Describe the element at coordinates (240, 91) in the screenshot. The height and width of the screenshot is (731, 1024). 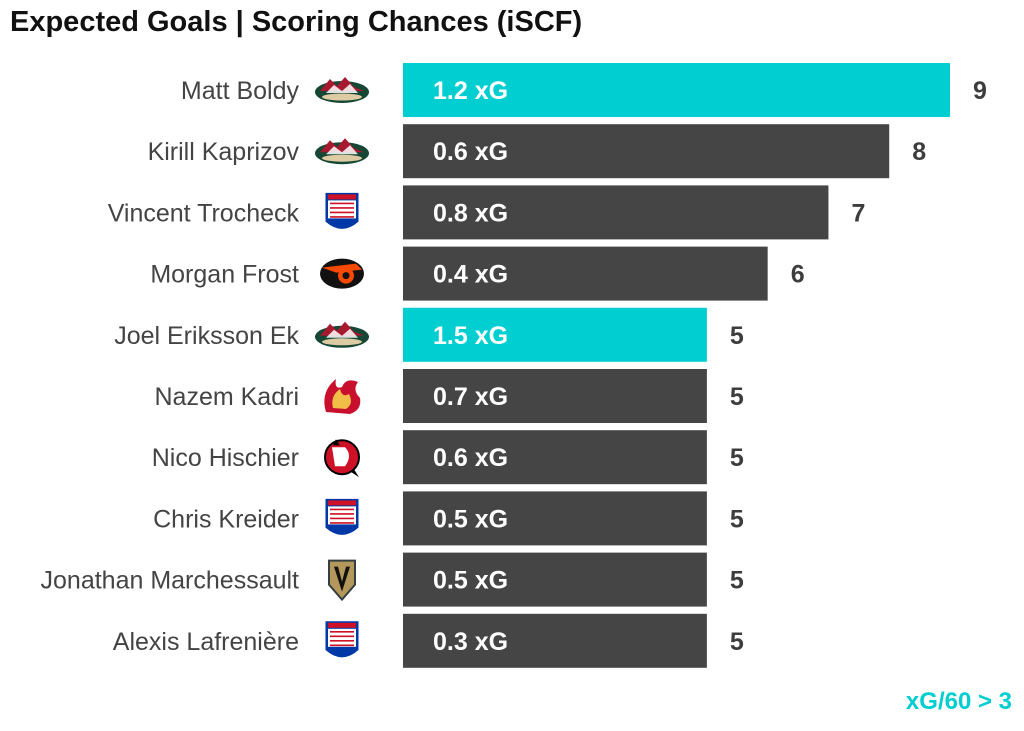
I see `category-label: Matt Boldy` at that location.